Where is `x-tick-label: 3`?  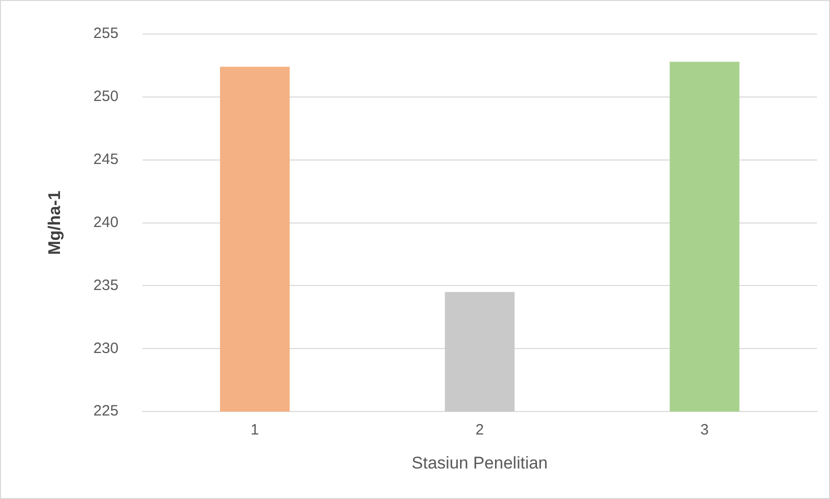
x-tick-label: 3 is located at coordinates (704, 430).